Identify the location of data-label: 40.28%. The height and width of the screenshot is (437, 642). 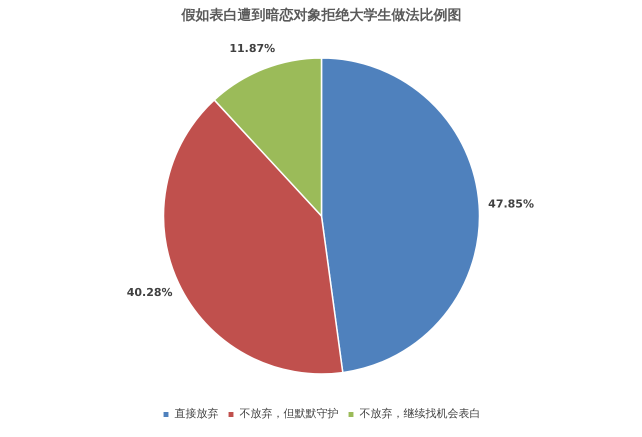
(149, 293).